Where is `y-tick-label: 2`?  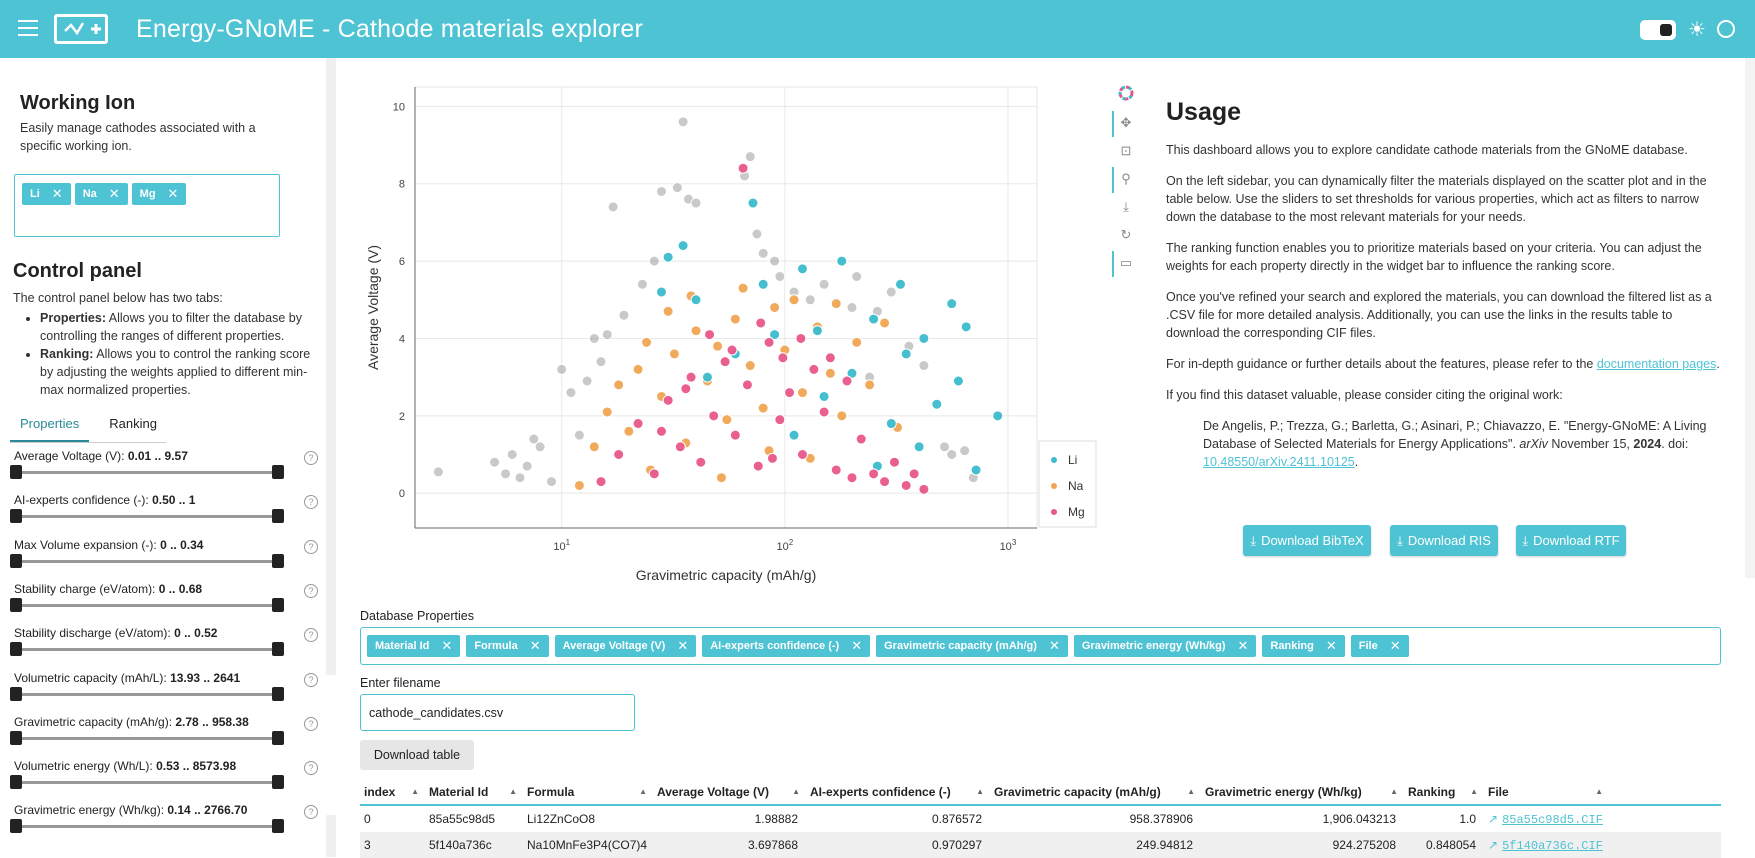 y-tick-label: 2 is located at coordinates (402, 417).